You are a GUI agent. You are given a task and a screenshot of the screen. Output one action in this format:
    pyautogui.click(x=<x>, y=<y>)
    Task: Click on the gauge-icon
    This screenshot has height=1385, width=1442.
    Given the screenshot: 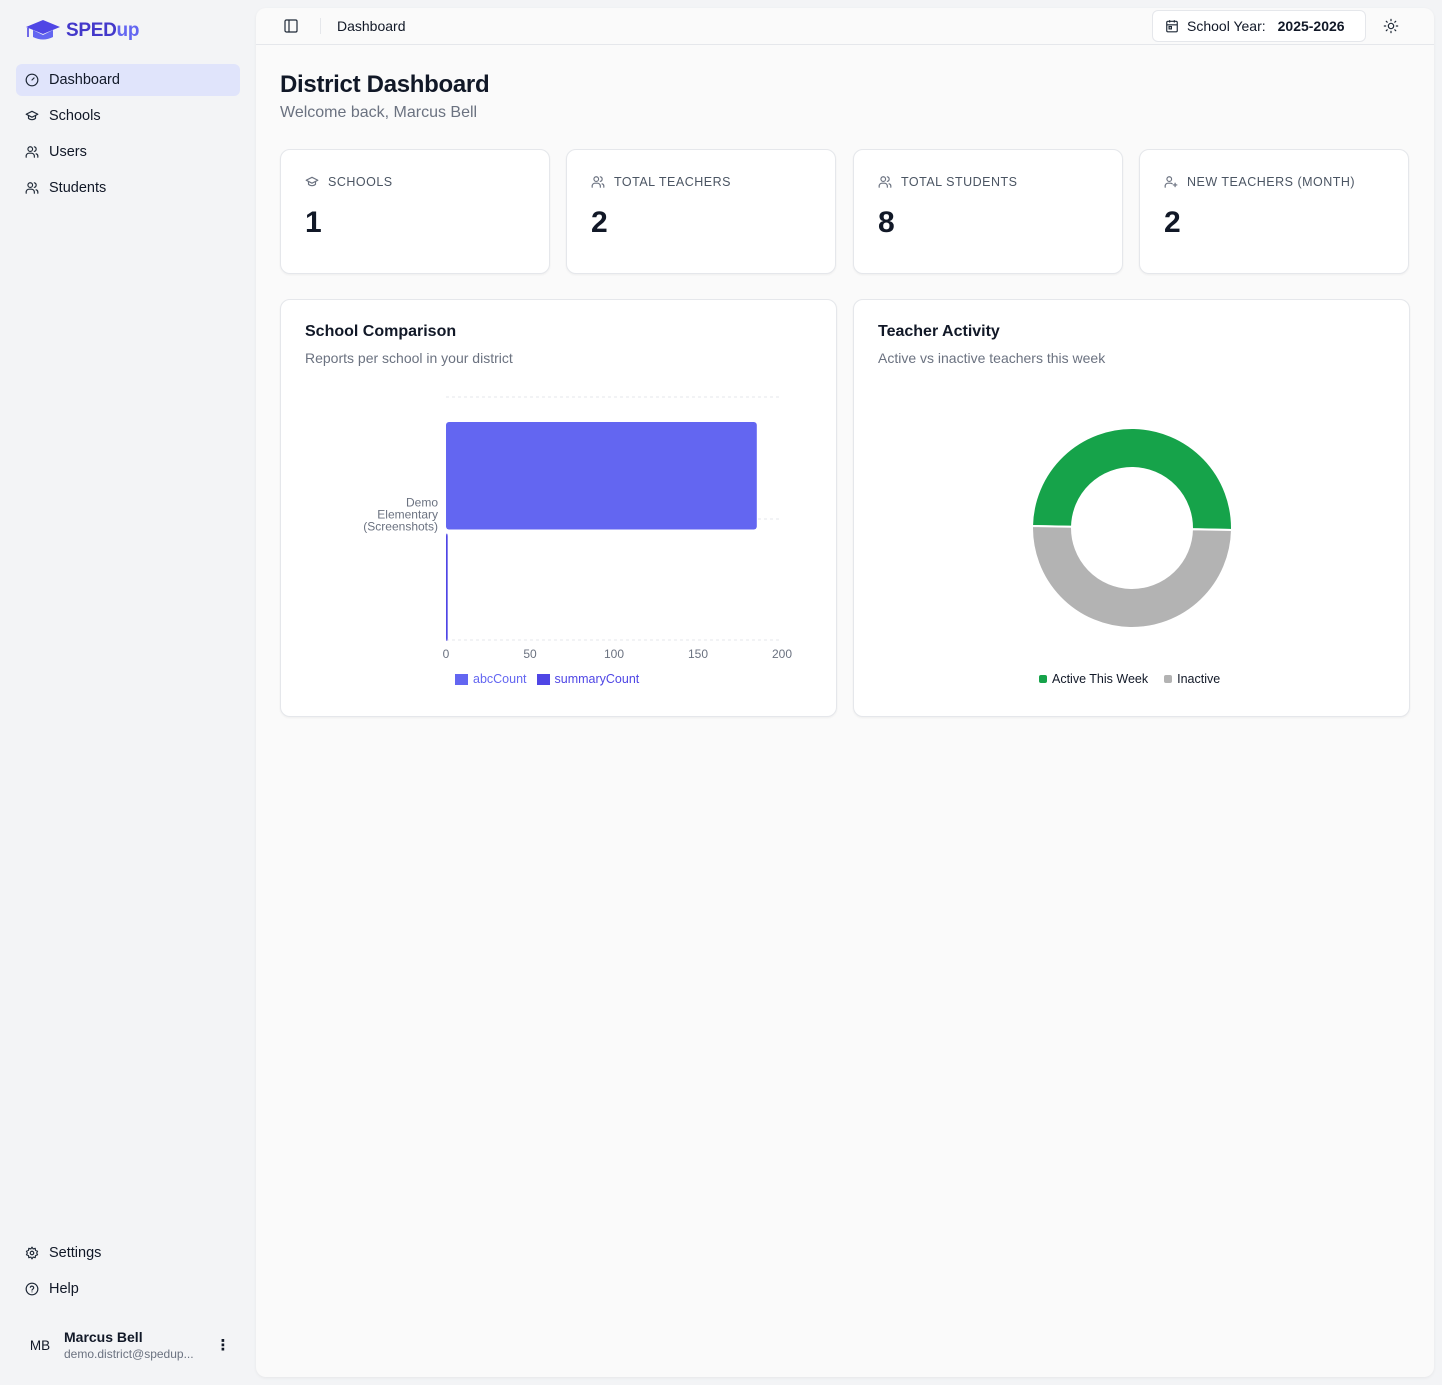 What is the action you would take?
    pyautogui.click(x=32, y=80)
    